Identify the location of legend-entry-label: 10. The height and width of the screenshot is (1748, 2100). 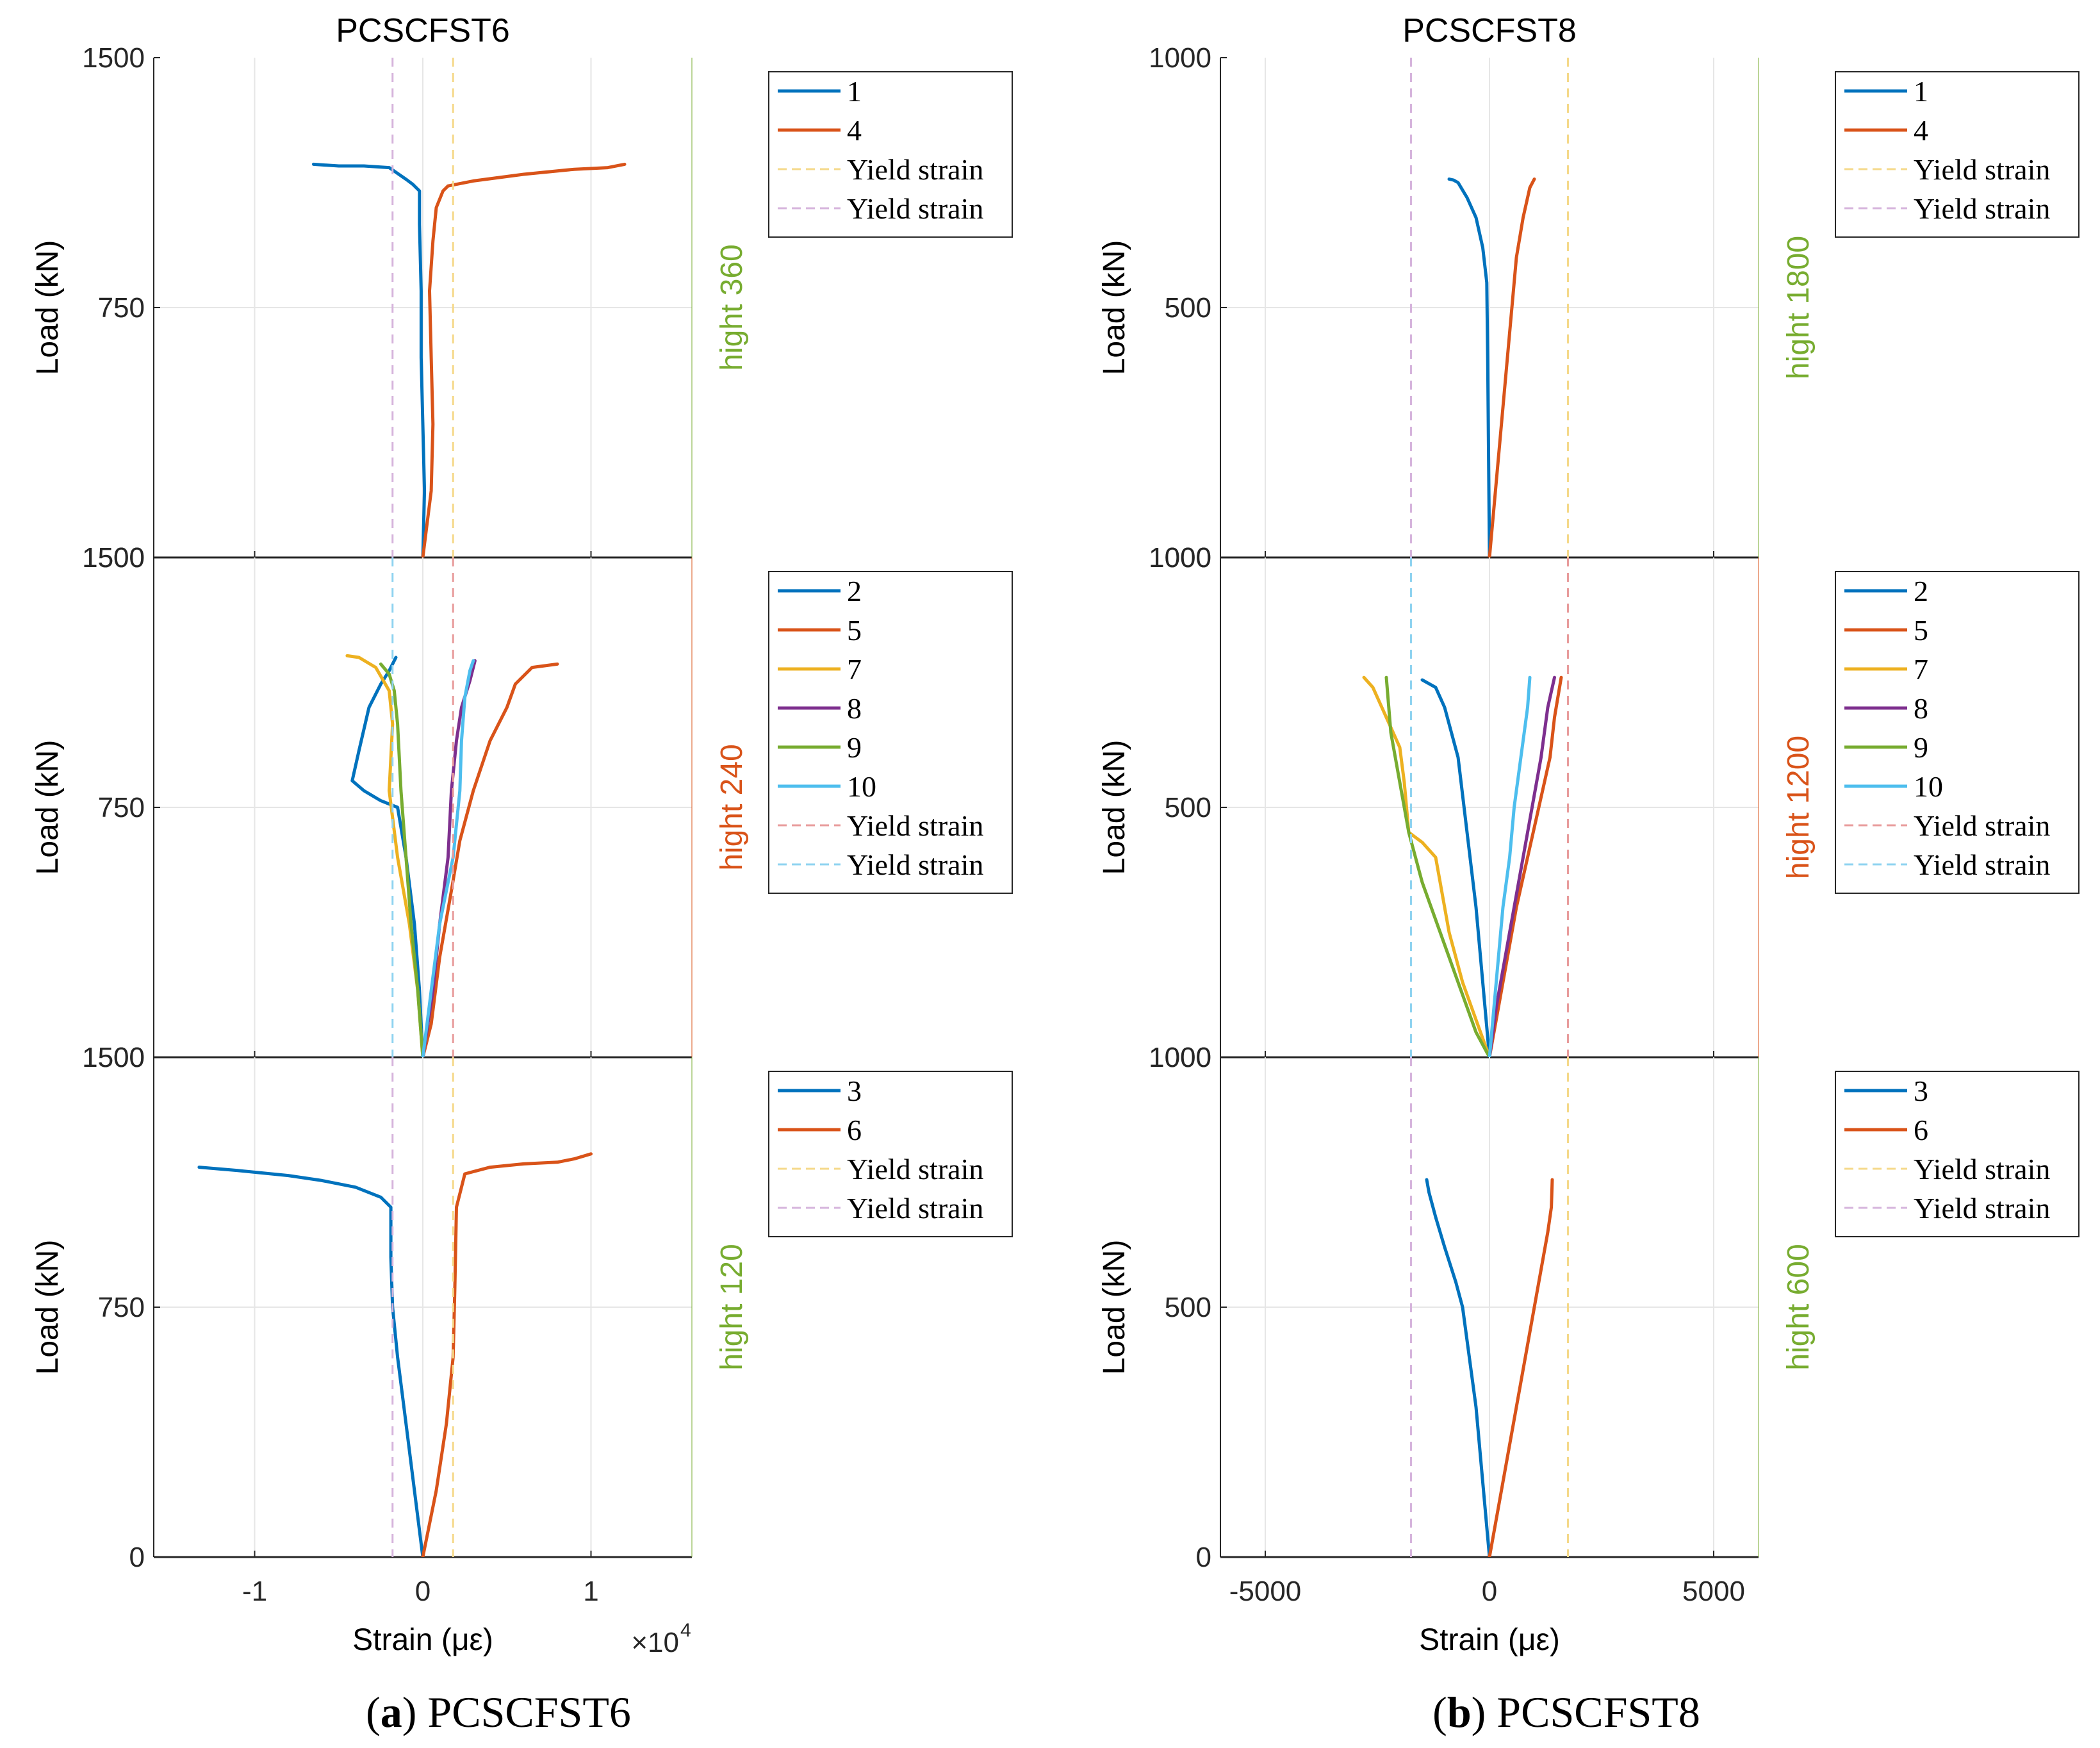
(1928, 786).